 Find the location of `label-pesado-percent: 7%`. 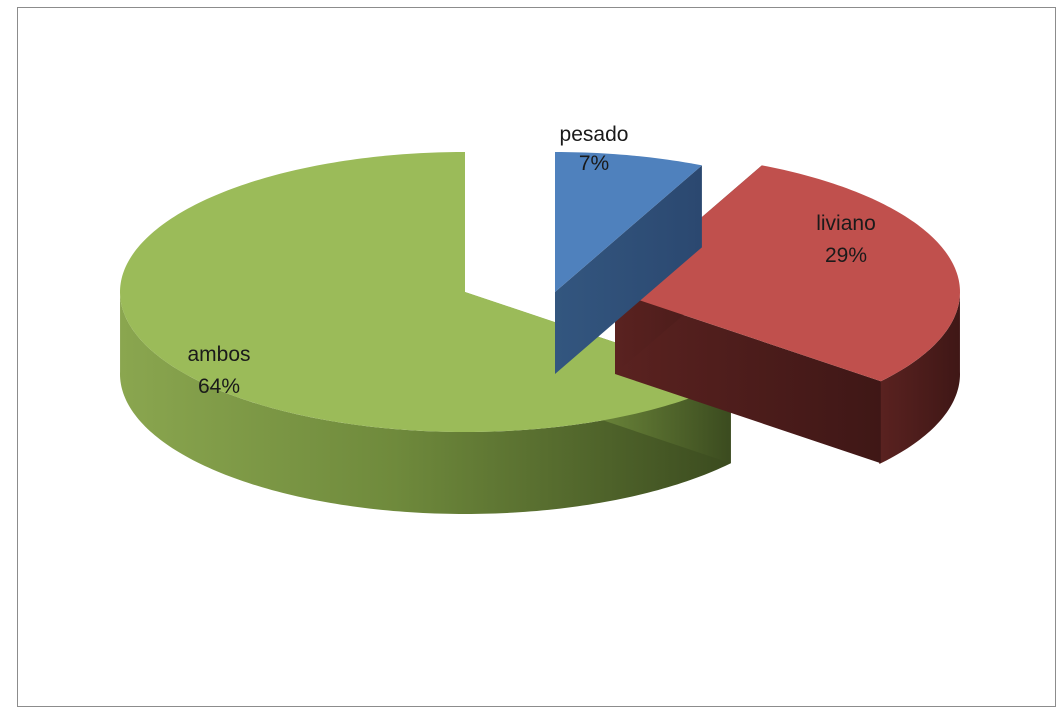

label-pesado-percent: 7% is located at coordinates (594, 163).